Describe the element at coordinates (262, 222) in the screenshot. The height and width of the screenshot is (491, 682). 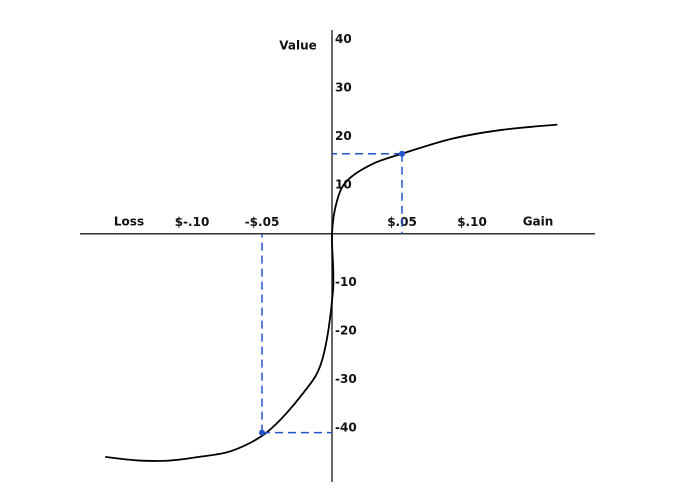
I see `x-tick-label: -$.05` at that location.